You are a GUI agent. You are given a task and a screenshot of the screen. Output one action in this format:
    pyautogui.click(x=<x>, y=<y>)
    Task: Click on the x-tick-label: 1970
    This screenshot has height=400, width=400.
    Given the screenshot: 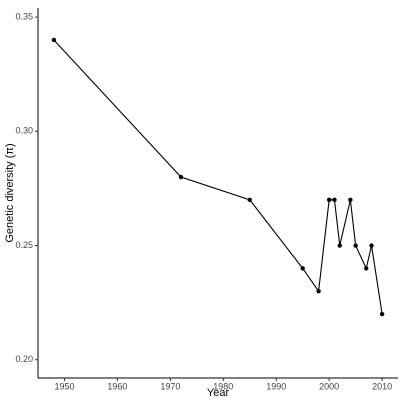 What is the action you would take?
    pyautogui.click(x=170, y=386)
    